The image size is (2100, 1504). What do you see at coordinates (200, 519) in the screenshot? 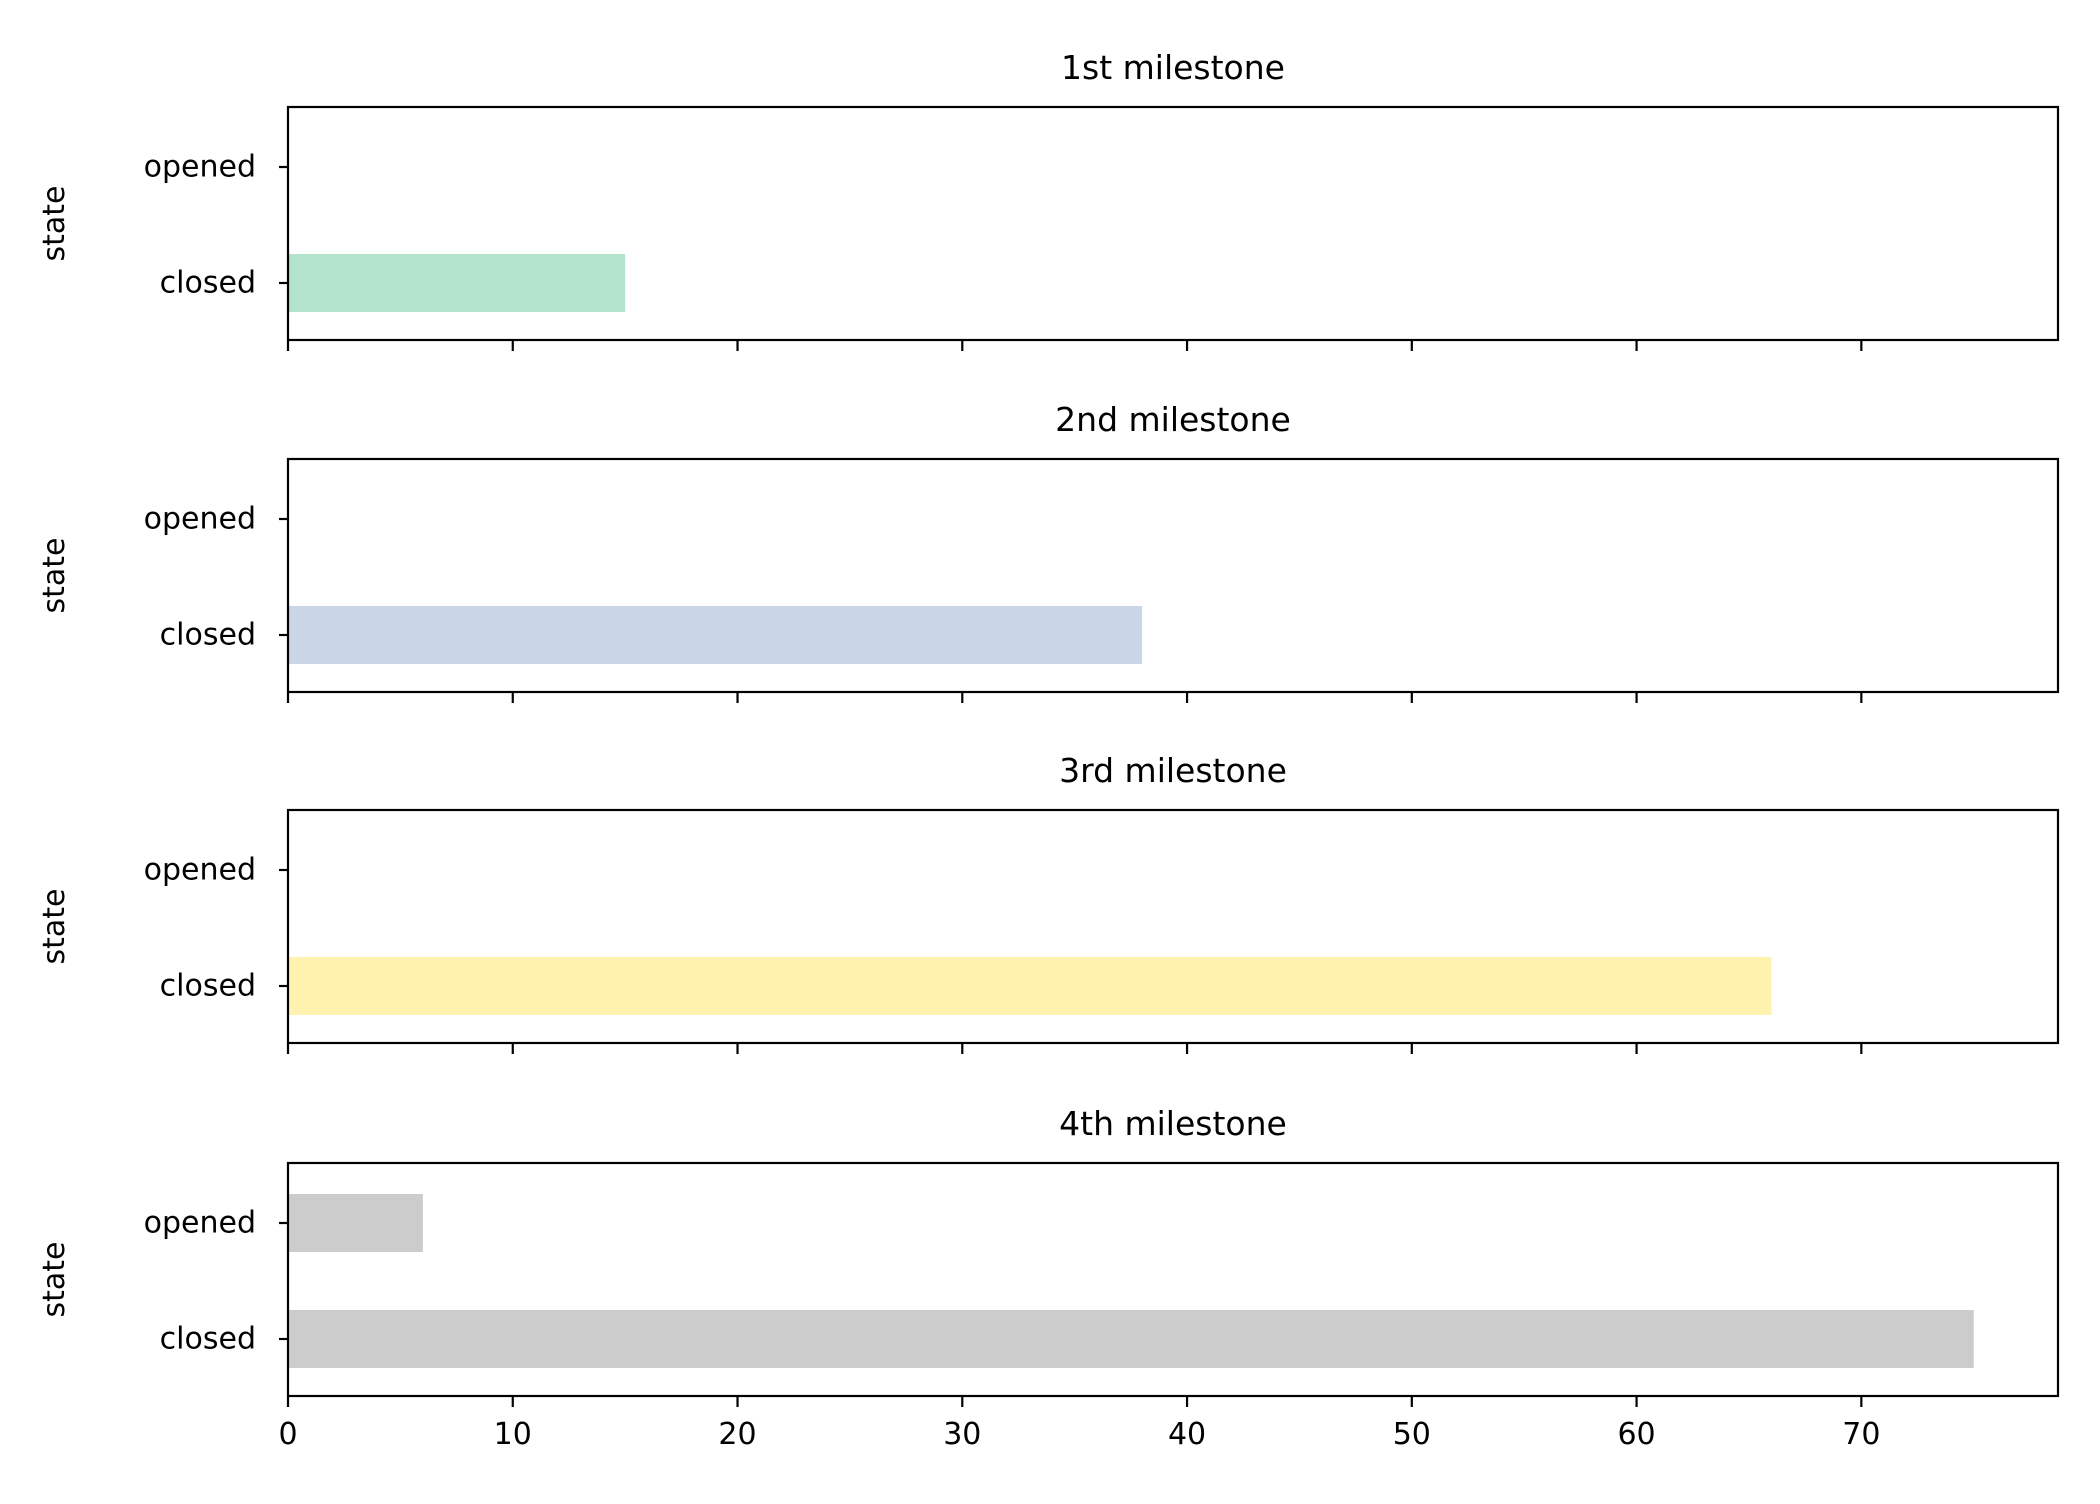
I see `ytick-label-opened-panel-2: opened` at bounding box center [200, 519].